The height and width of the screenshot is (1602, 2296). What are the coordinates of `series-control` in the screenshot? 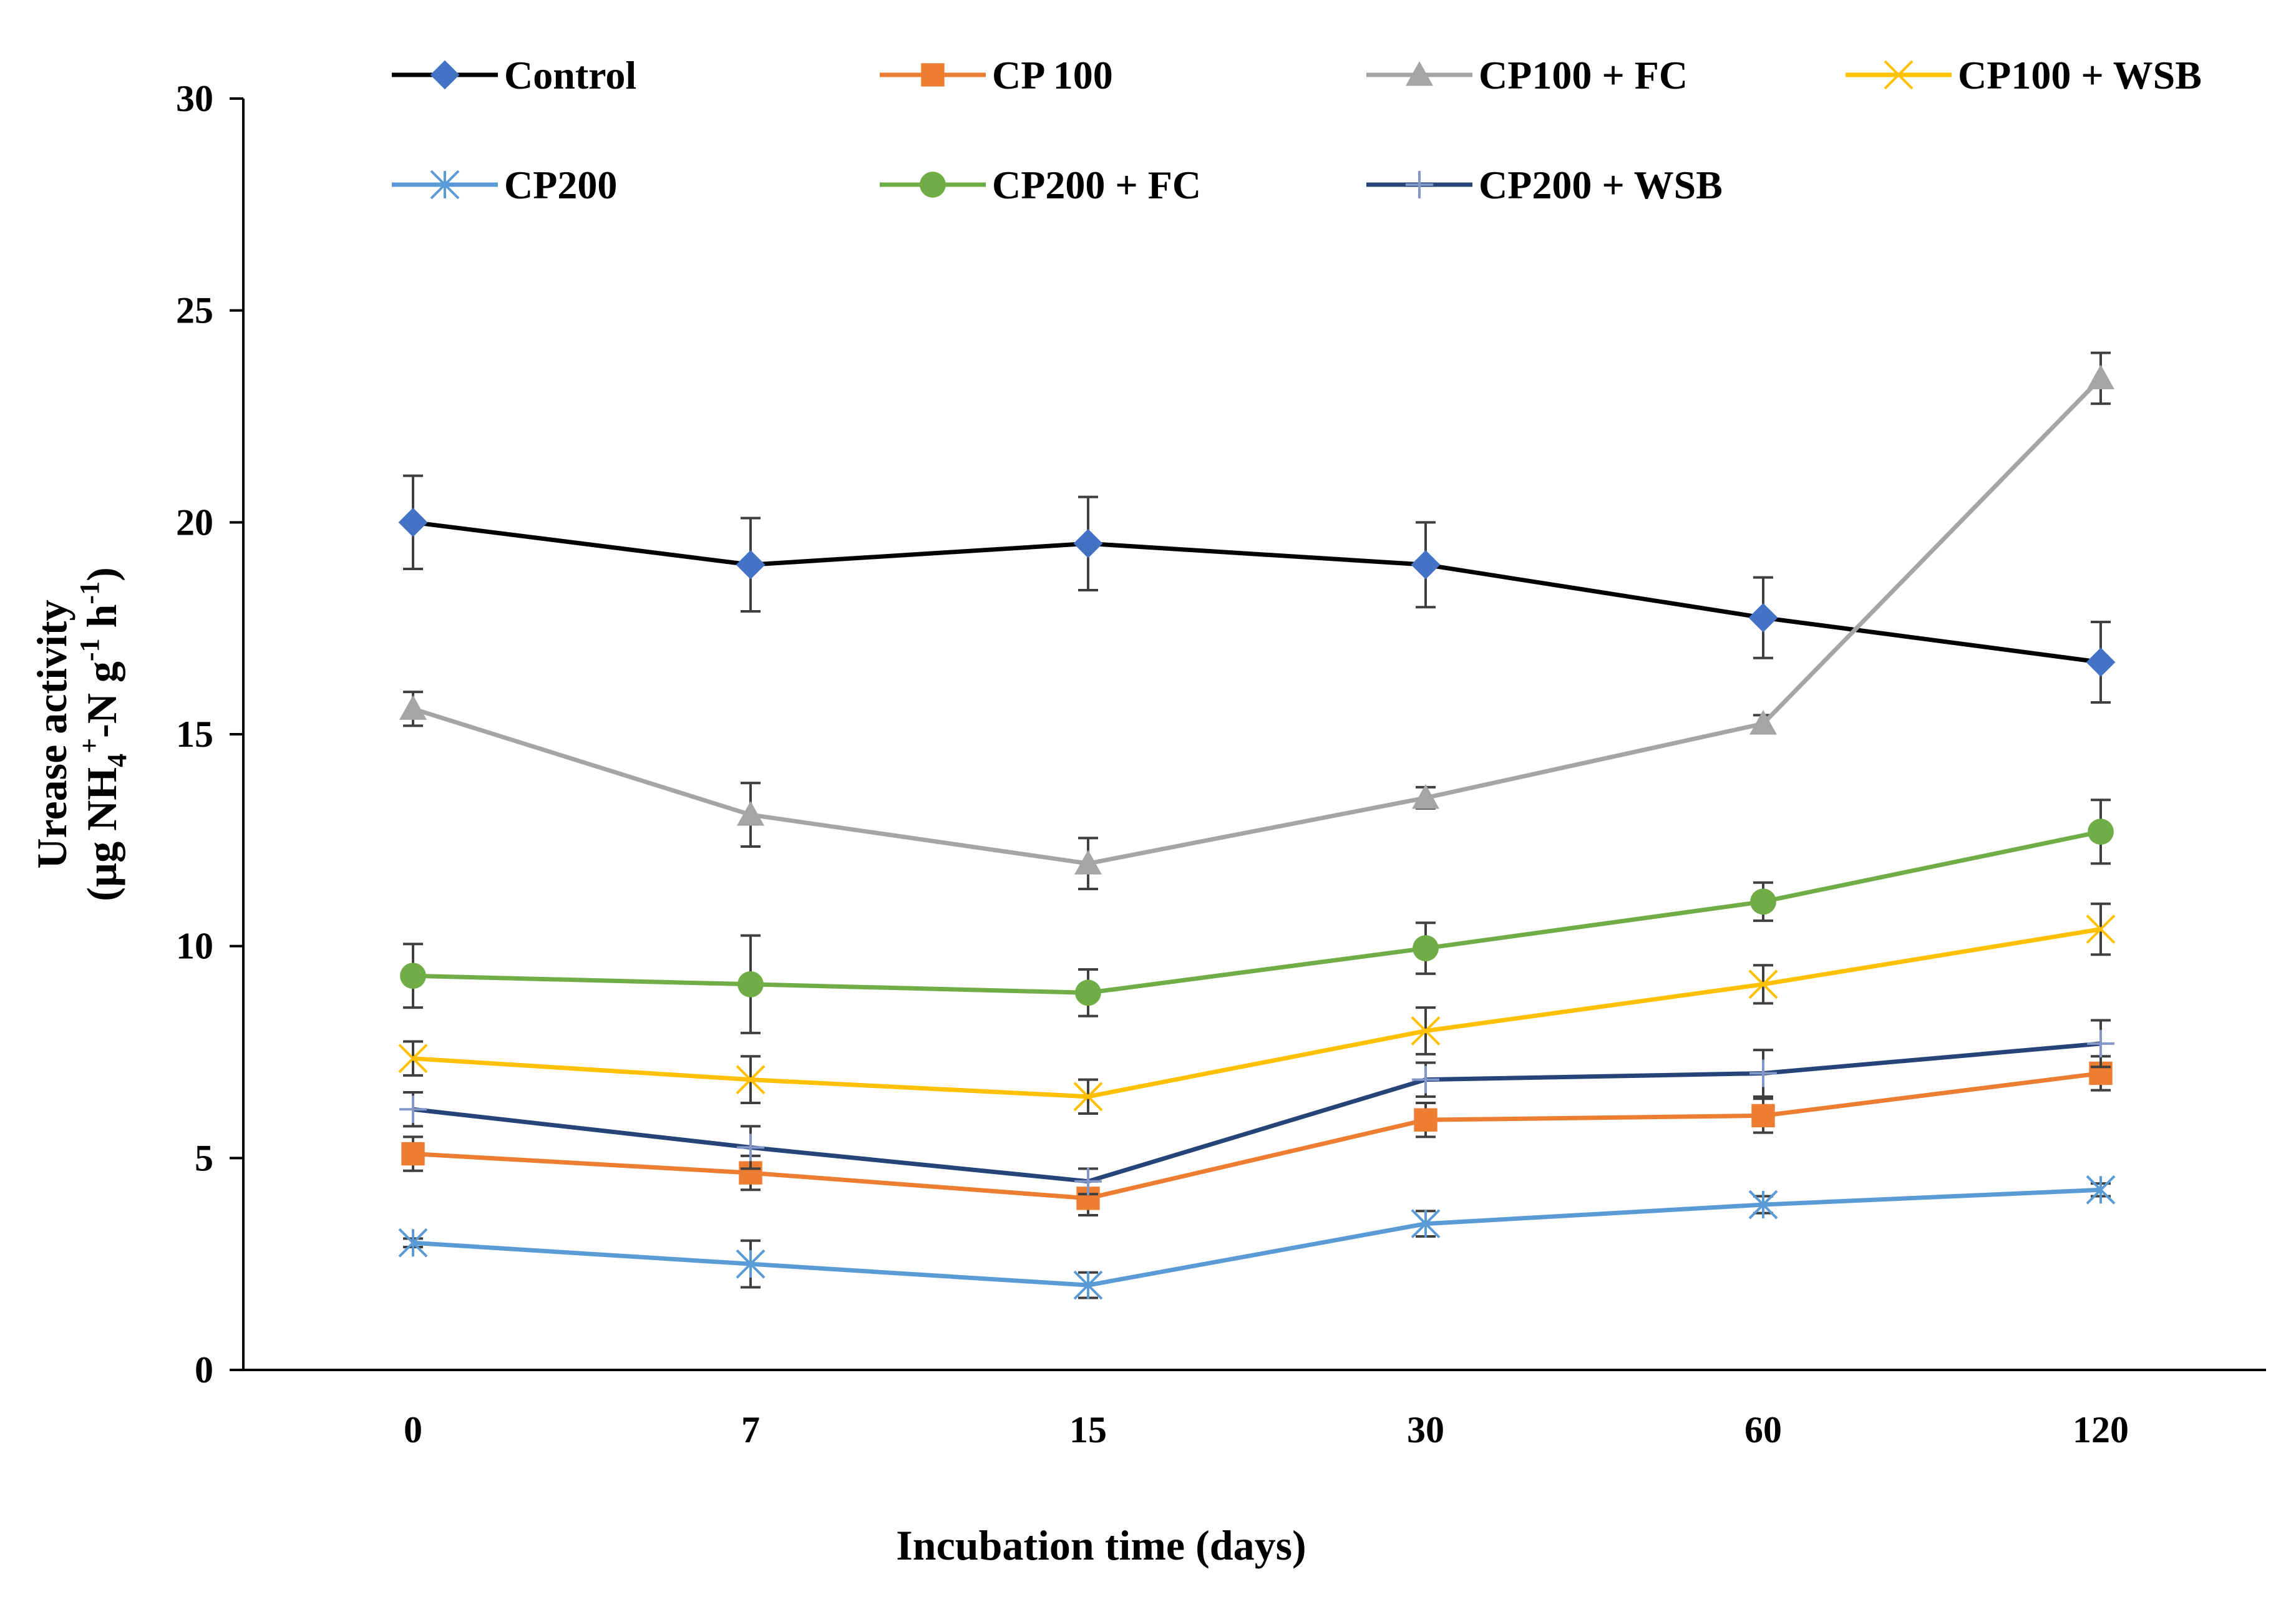 It's located at (1257, 589).